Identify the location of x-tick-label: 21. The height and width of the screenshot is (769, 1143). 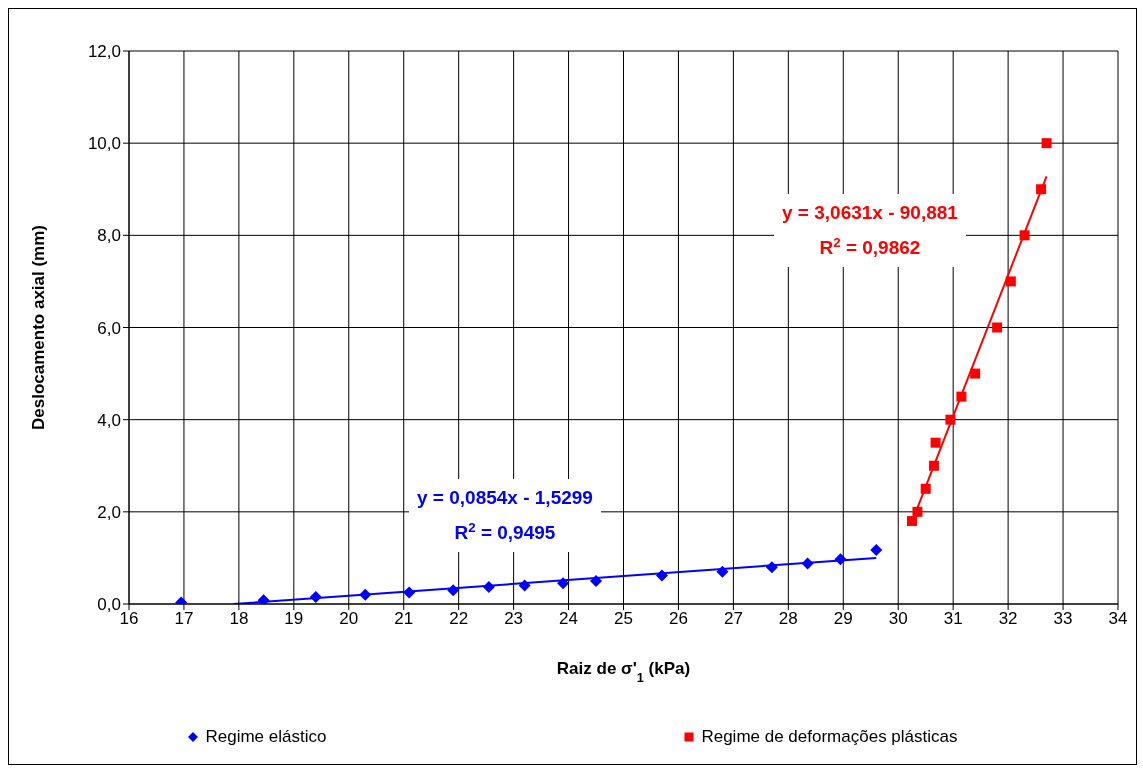
(404, 619).